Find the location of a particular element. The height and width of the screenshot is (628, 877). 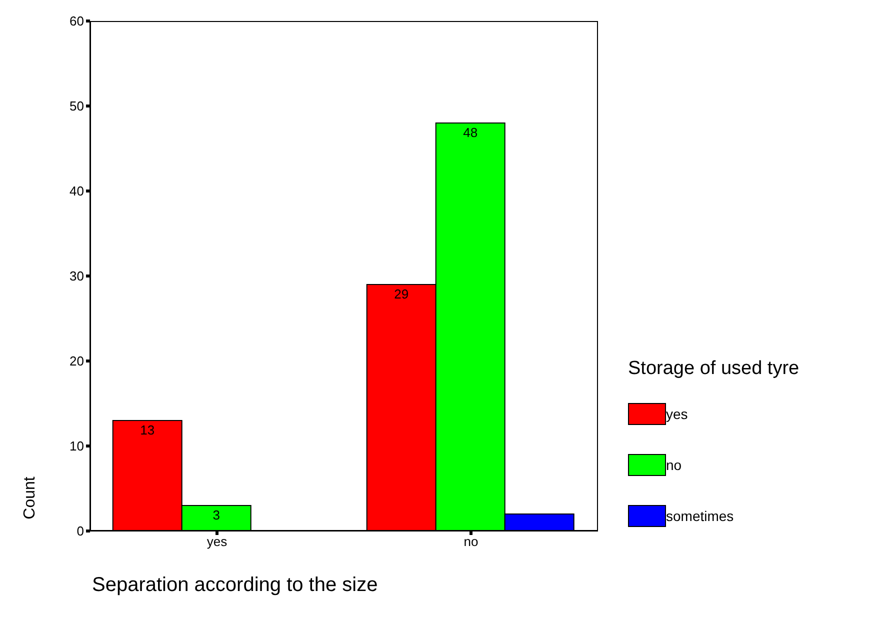

y-tick-label: 60 is located at coordinates (77, 21).